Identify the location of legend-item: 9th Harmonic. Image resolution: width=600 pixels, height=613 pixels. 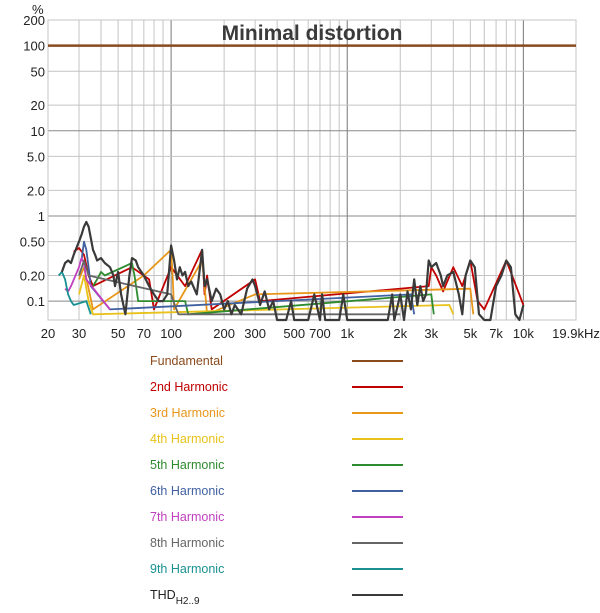
(280, 571).